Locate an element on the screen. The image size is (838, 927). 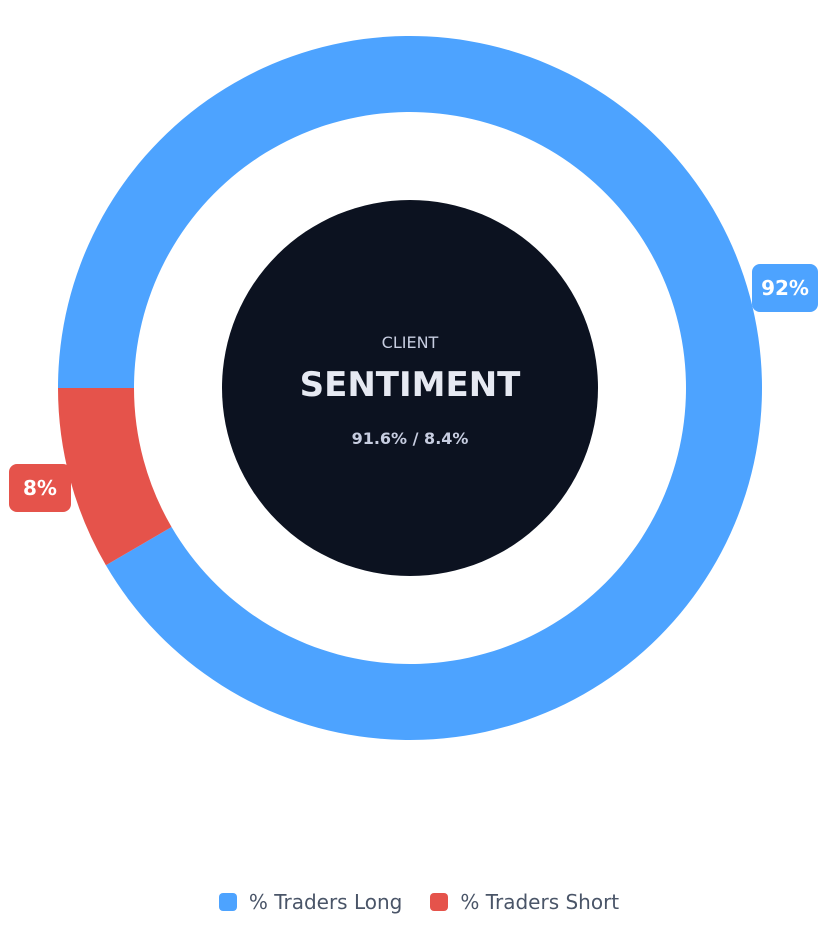
chart-legend: % Traders Long % Traders Short is located at coordinates (419, 902).